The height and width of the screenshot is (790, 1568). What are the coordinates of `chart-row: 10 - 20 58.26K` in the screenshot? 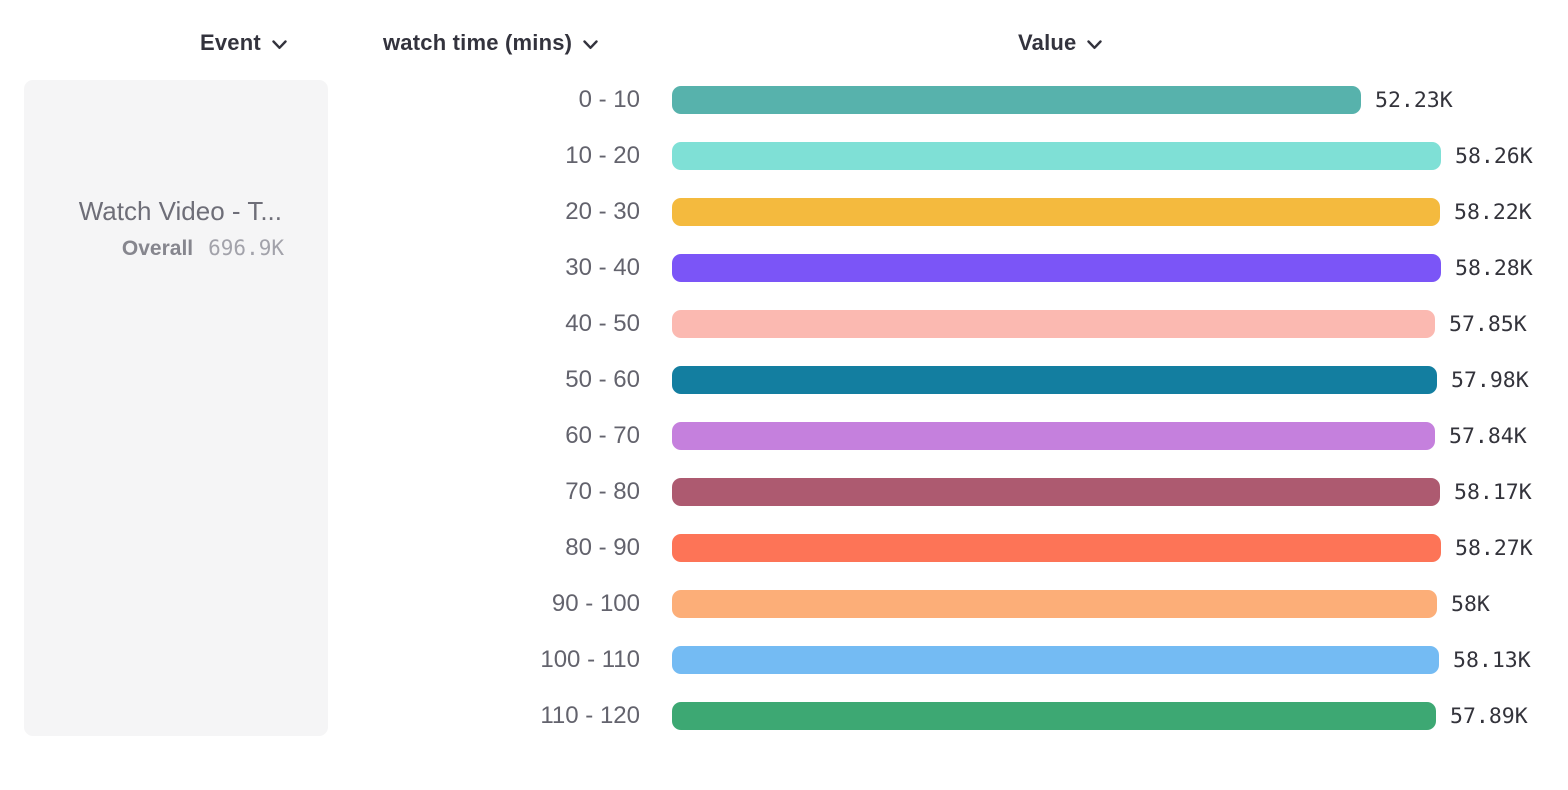 It's located at (784, 156).